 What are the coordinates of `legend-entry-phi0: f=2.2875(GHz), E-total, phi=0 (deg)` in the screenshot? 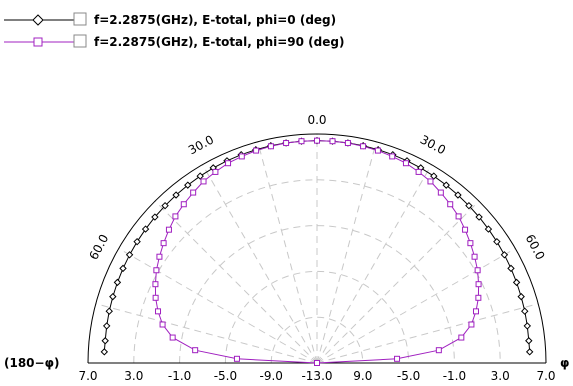 It's located at (170, 19).